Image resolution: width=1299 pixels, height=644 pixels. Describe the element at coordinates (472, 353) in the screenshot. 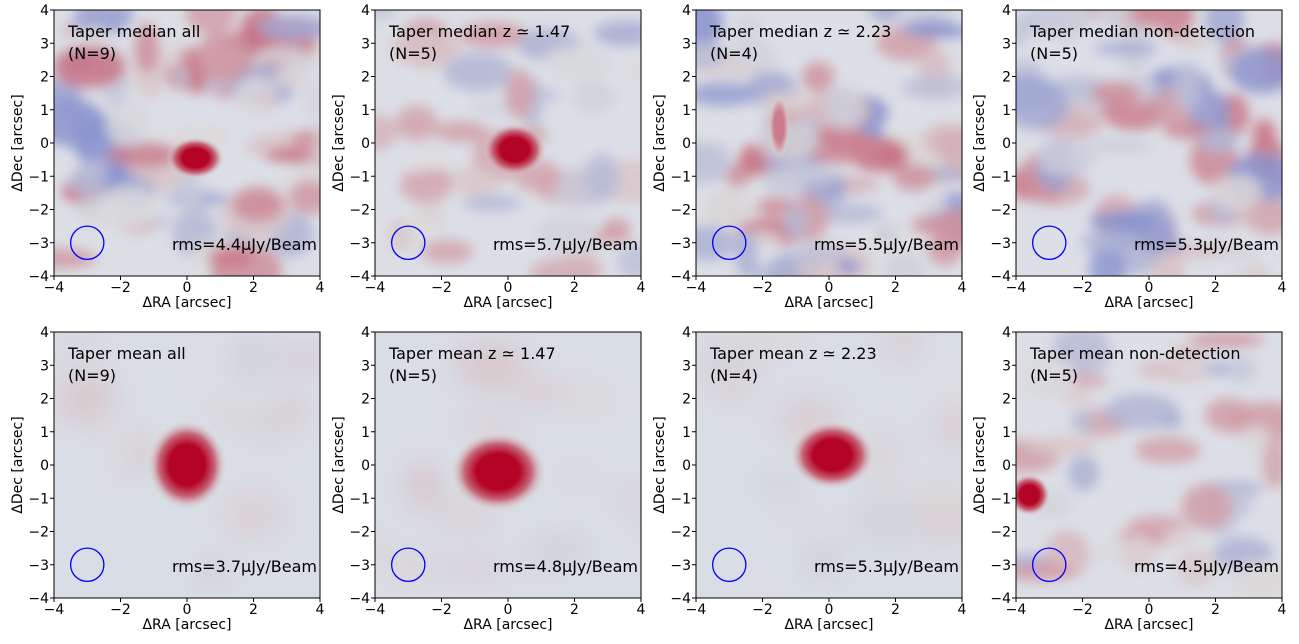

I see `panel-title: Taper mean z ≃ 1.47` at that location.